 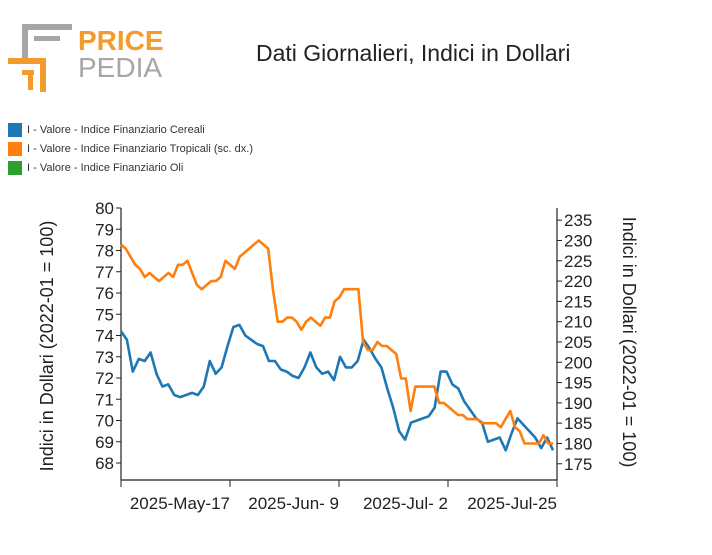 What do you see at coordinates (578, 383) in the screenshot?
I see `y-right-tick-label: 195` at bounding box center [578, 383].